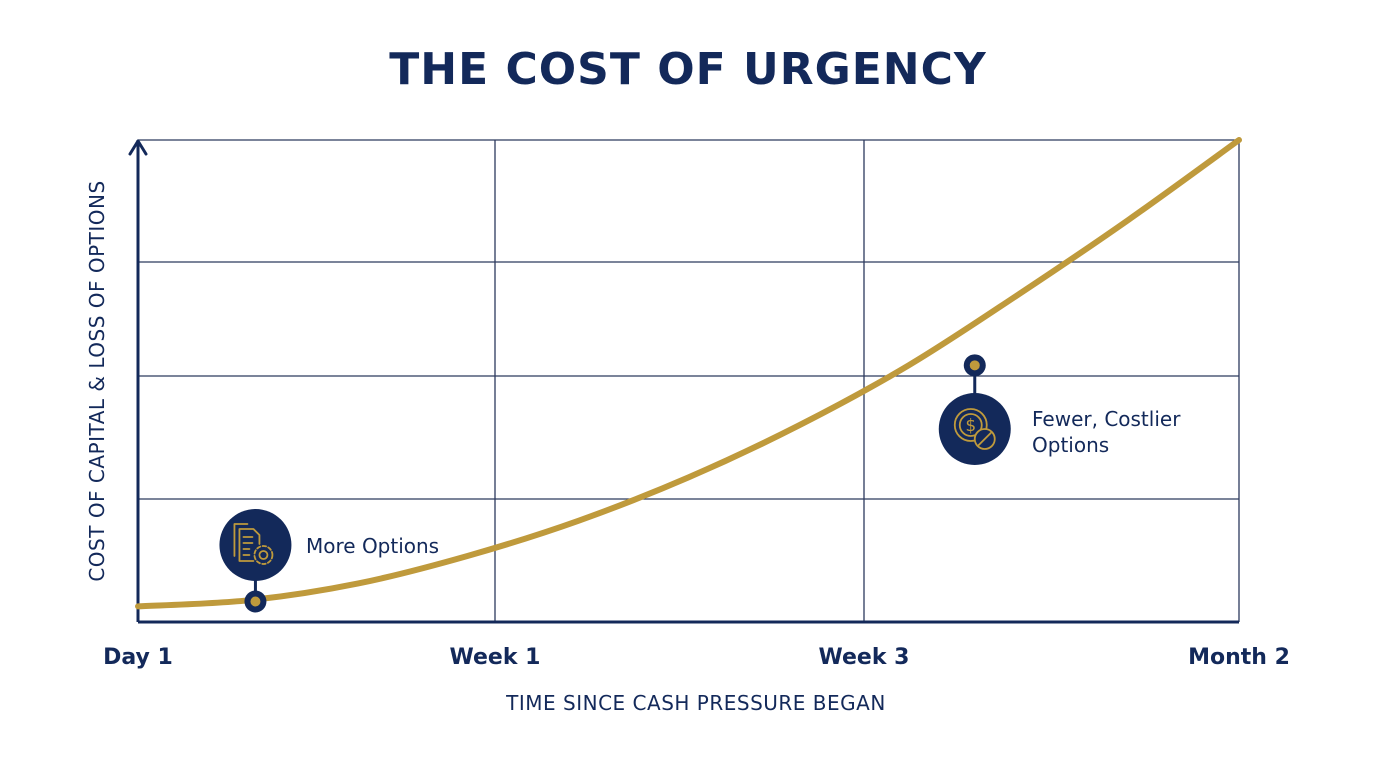 The height and width of the screenshot is (768, 1376). Describe the element at coordinates (495, 657) in the screenshot. I see `x-tick-label: Week 1` at that location.